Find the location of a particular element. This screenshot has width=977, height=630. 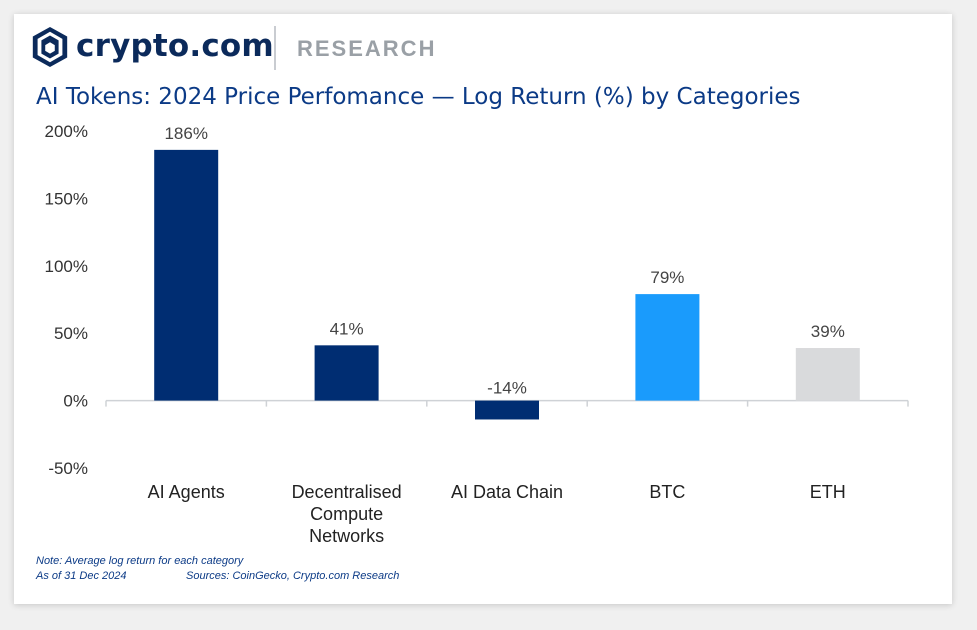

category-label: BTC is located at coordinates (667, 492).